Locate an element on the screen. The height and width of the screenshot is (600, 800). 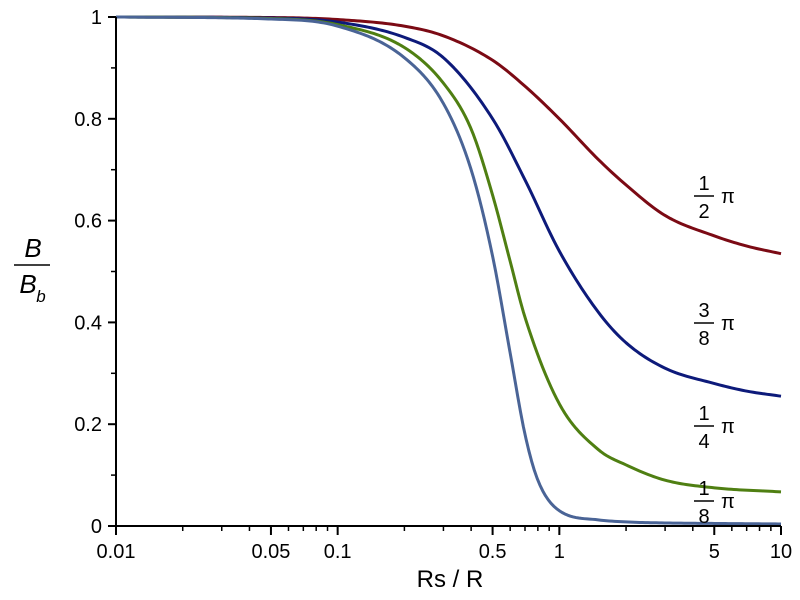
y-tick-label: 0.6 is located at coordinates (88, 222).